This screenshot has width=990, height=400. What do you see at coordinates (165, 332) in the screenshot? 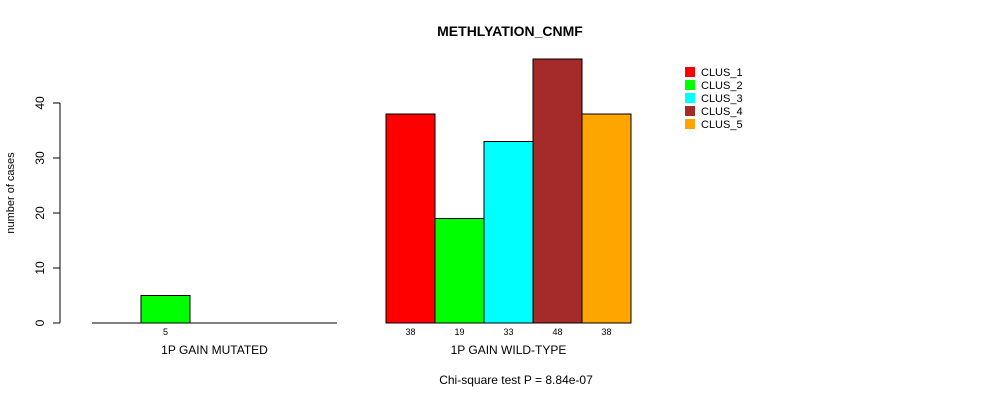
I see `bar-value-label: 5` at bounding box center [165, 332].